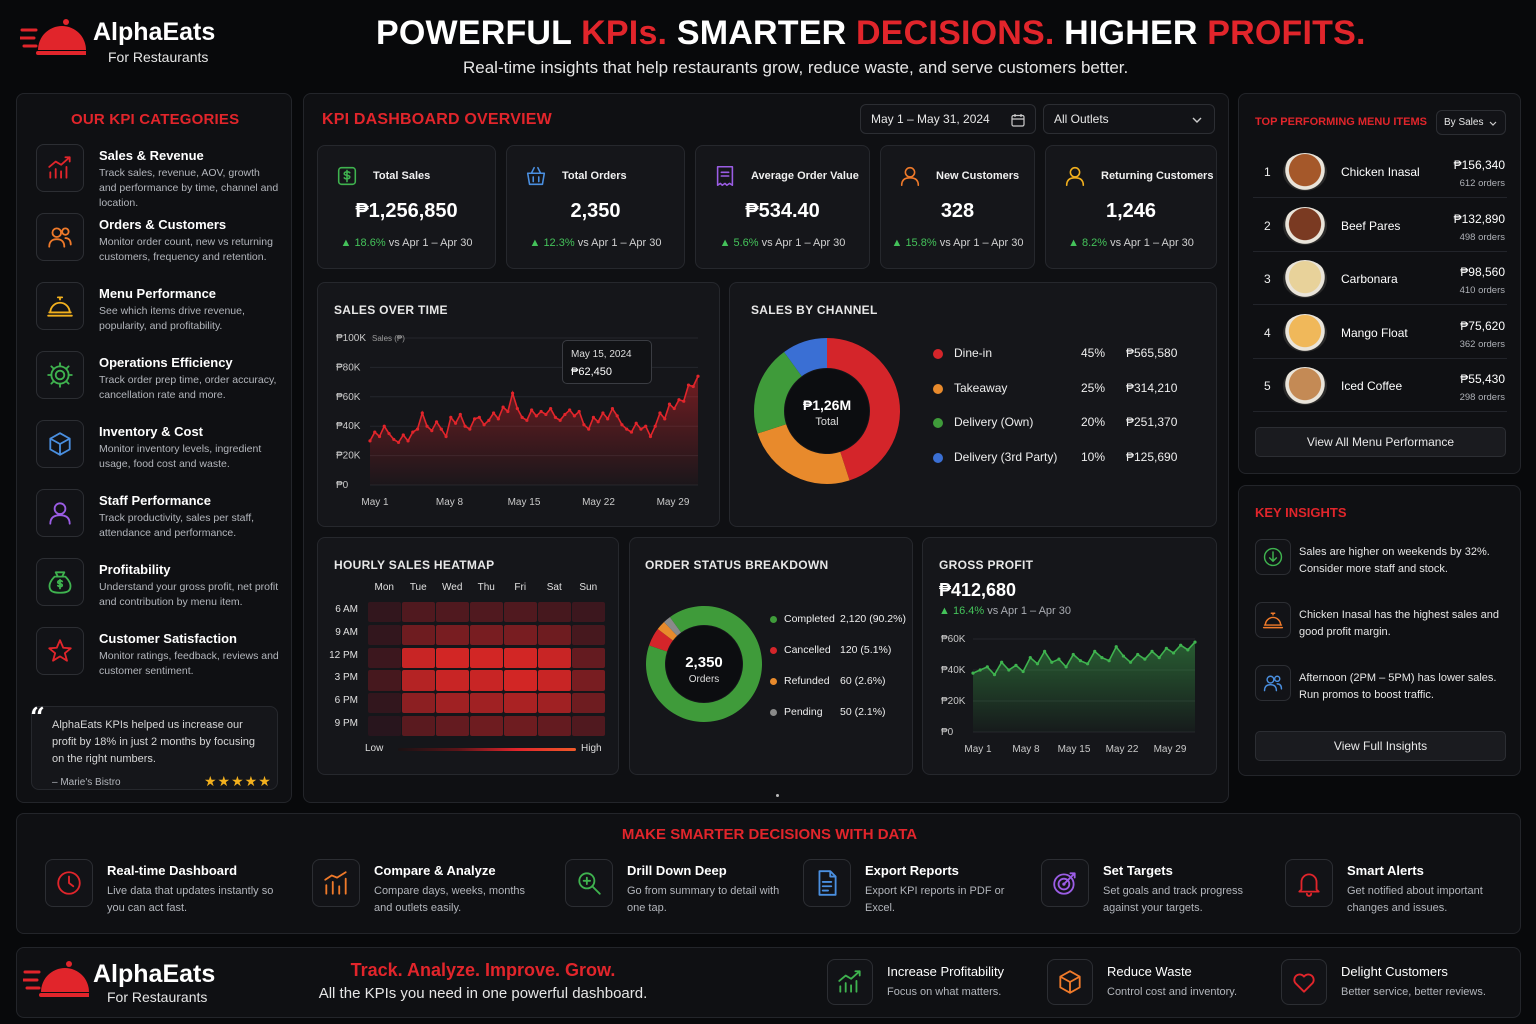 The height and width of the screenshot is (1024, 1536). I want to click on feature-title: Smart Alerts, so click(1385, 870).